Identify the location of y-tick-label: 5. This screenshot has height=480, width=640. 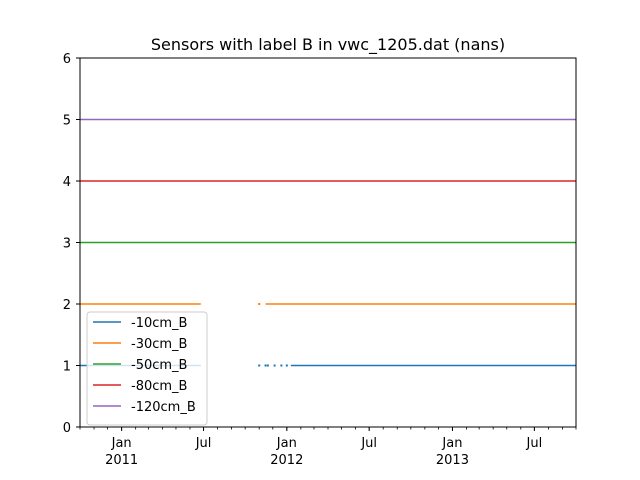
(67, 121).